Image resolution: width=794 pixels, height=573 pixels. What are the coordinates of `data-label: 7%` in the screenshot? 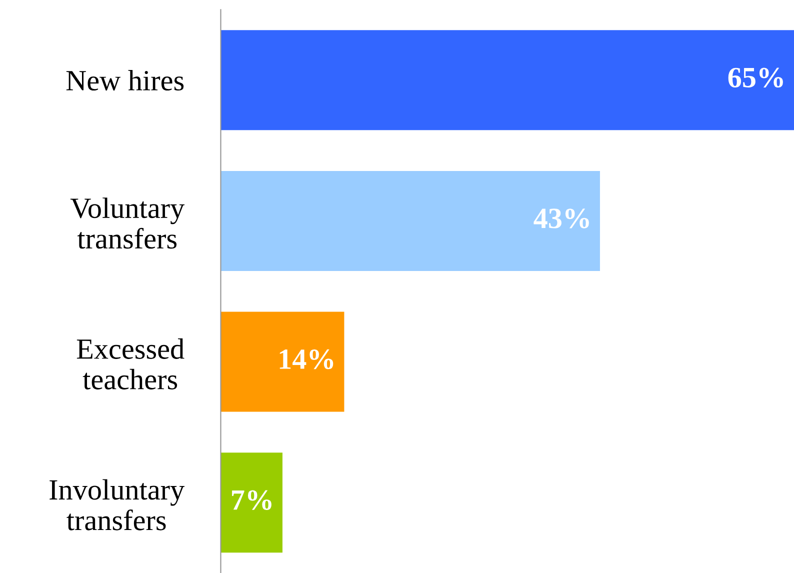 It's located at (252, 500).